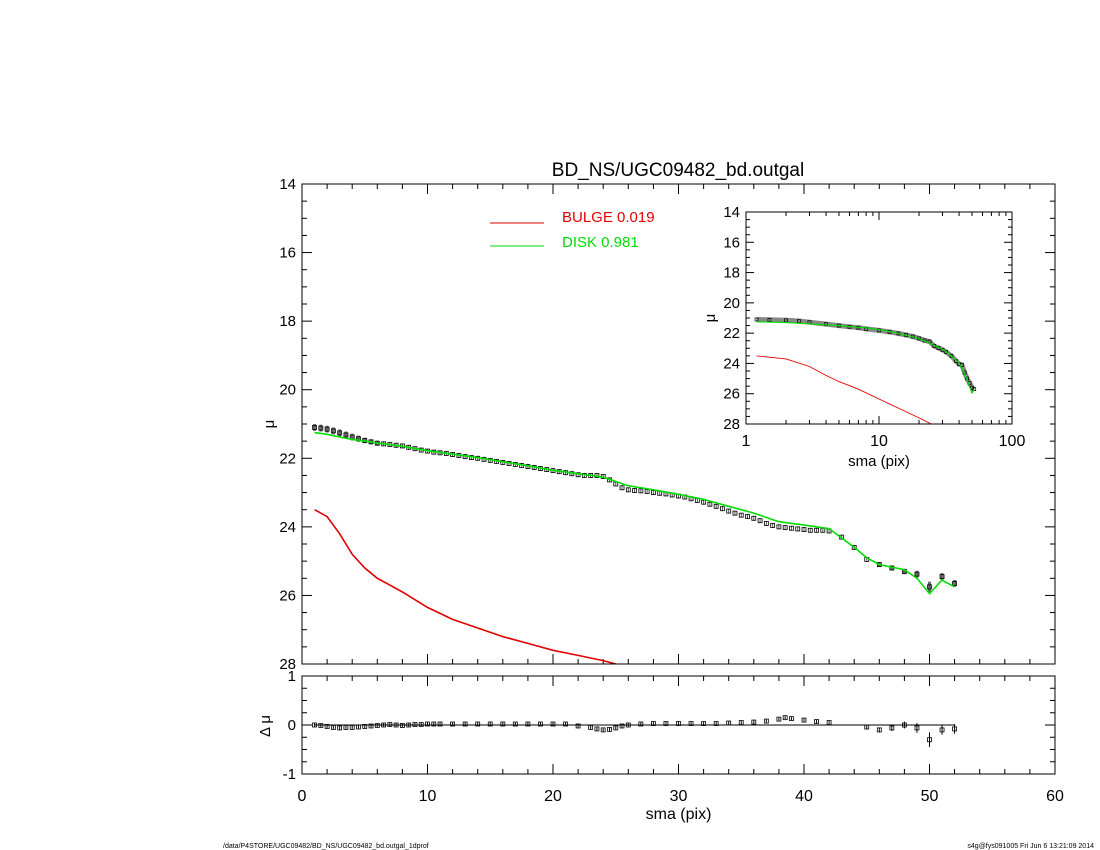  I want to click on y-tick-label: -1, so click(289, 774).